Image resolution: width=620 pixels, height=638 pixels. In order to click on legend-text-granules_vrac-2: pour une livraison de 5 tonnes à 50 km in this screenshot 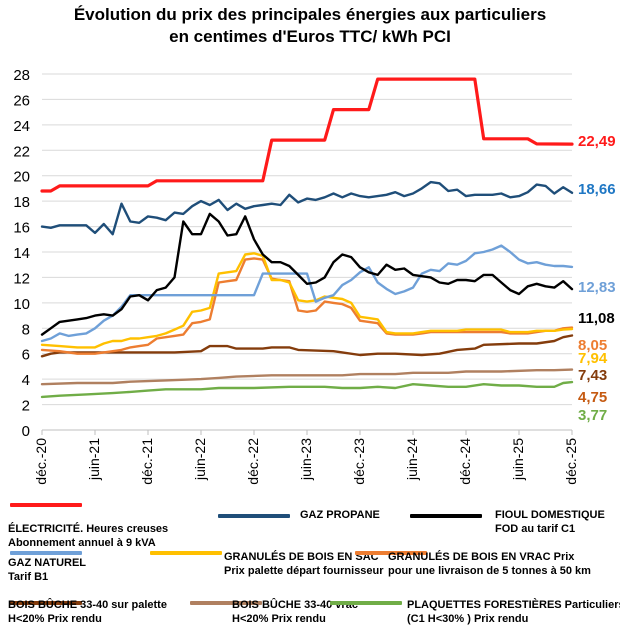, I will do `click(489, 571)`.